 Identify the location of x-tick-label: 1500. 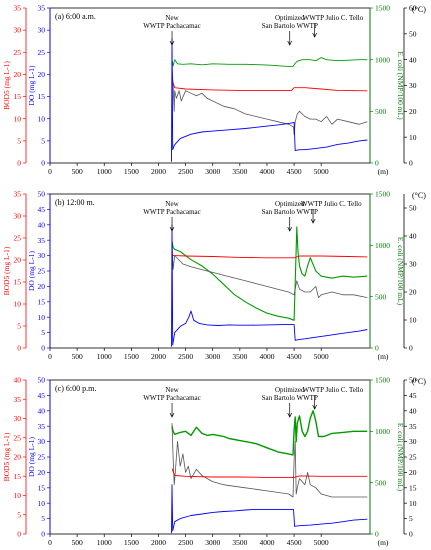
(131, 356).